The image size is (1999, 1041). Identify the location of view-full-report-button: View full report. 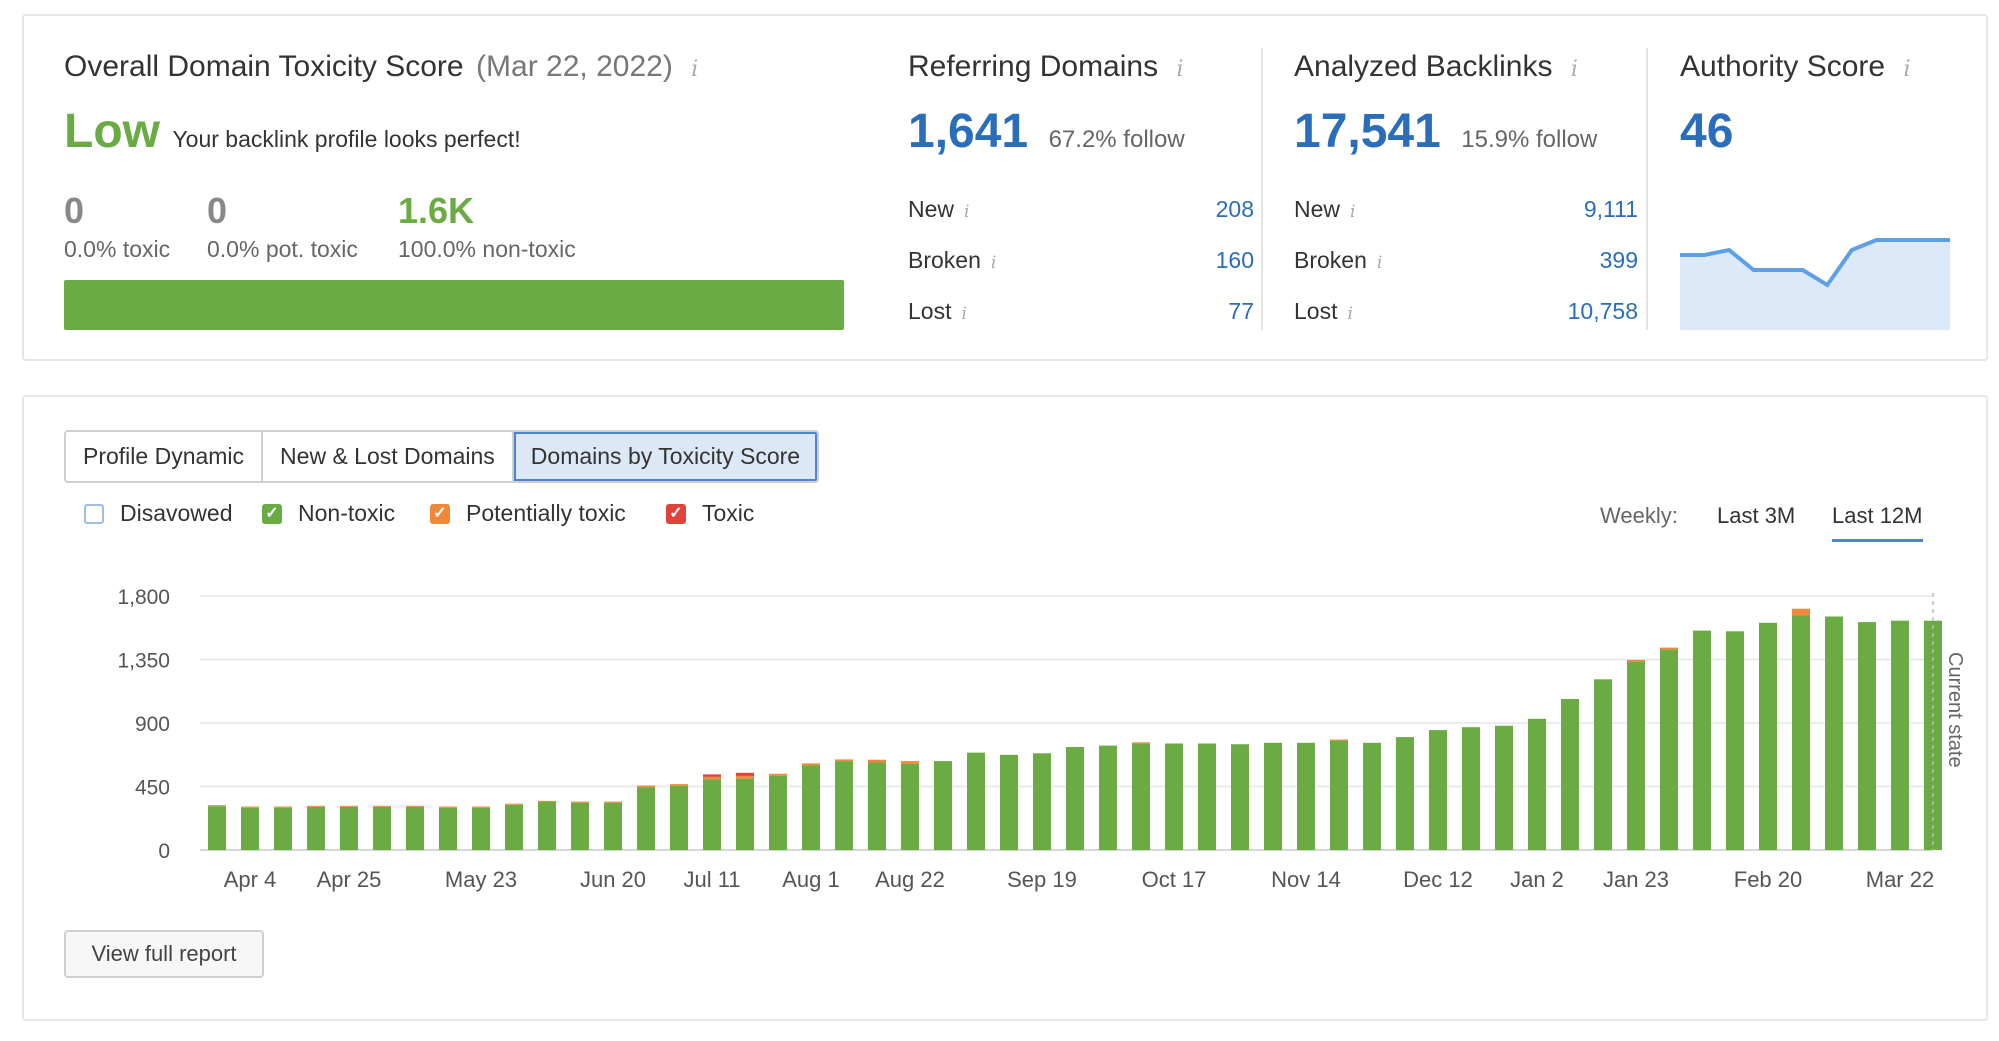
(164, 954).